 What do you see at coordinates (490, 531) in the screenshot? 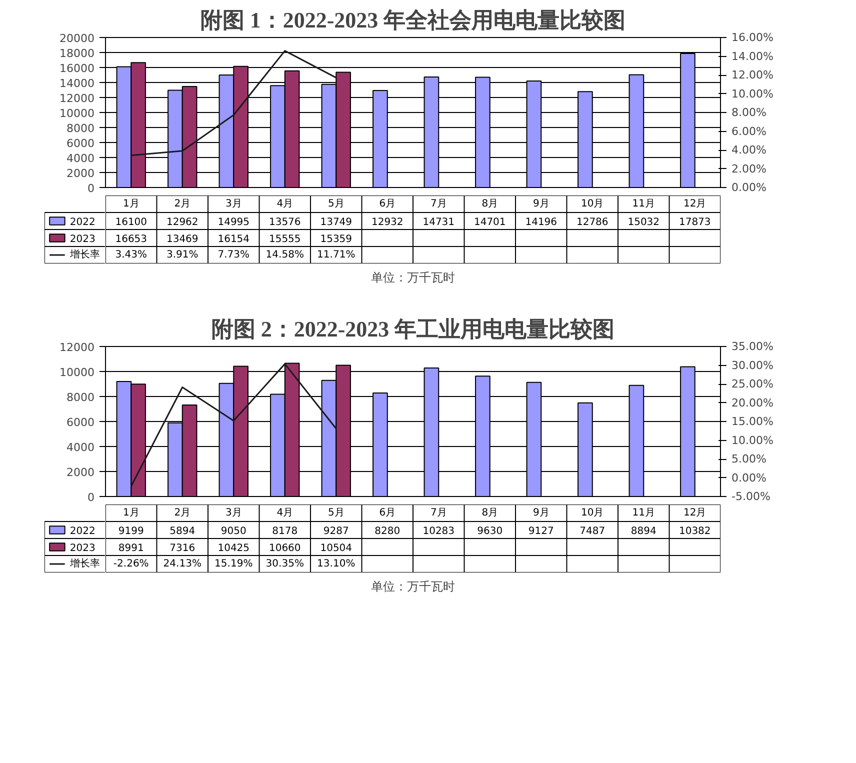
I see `data-label: 9630` at bounding box center [490, 531].